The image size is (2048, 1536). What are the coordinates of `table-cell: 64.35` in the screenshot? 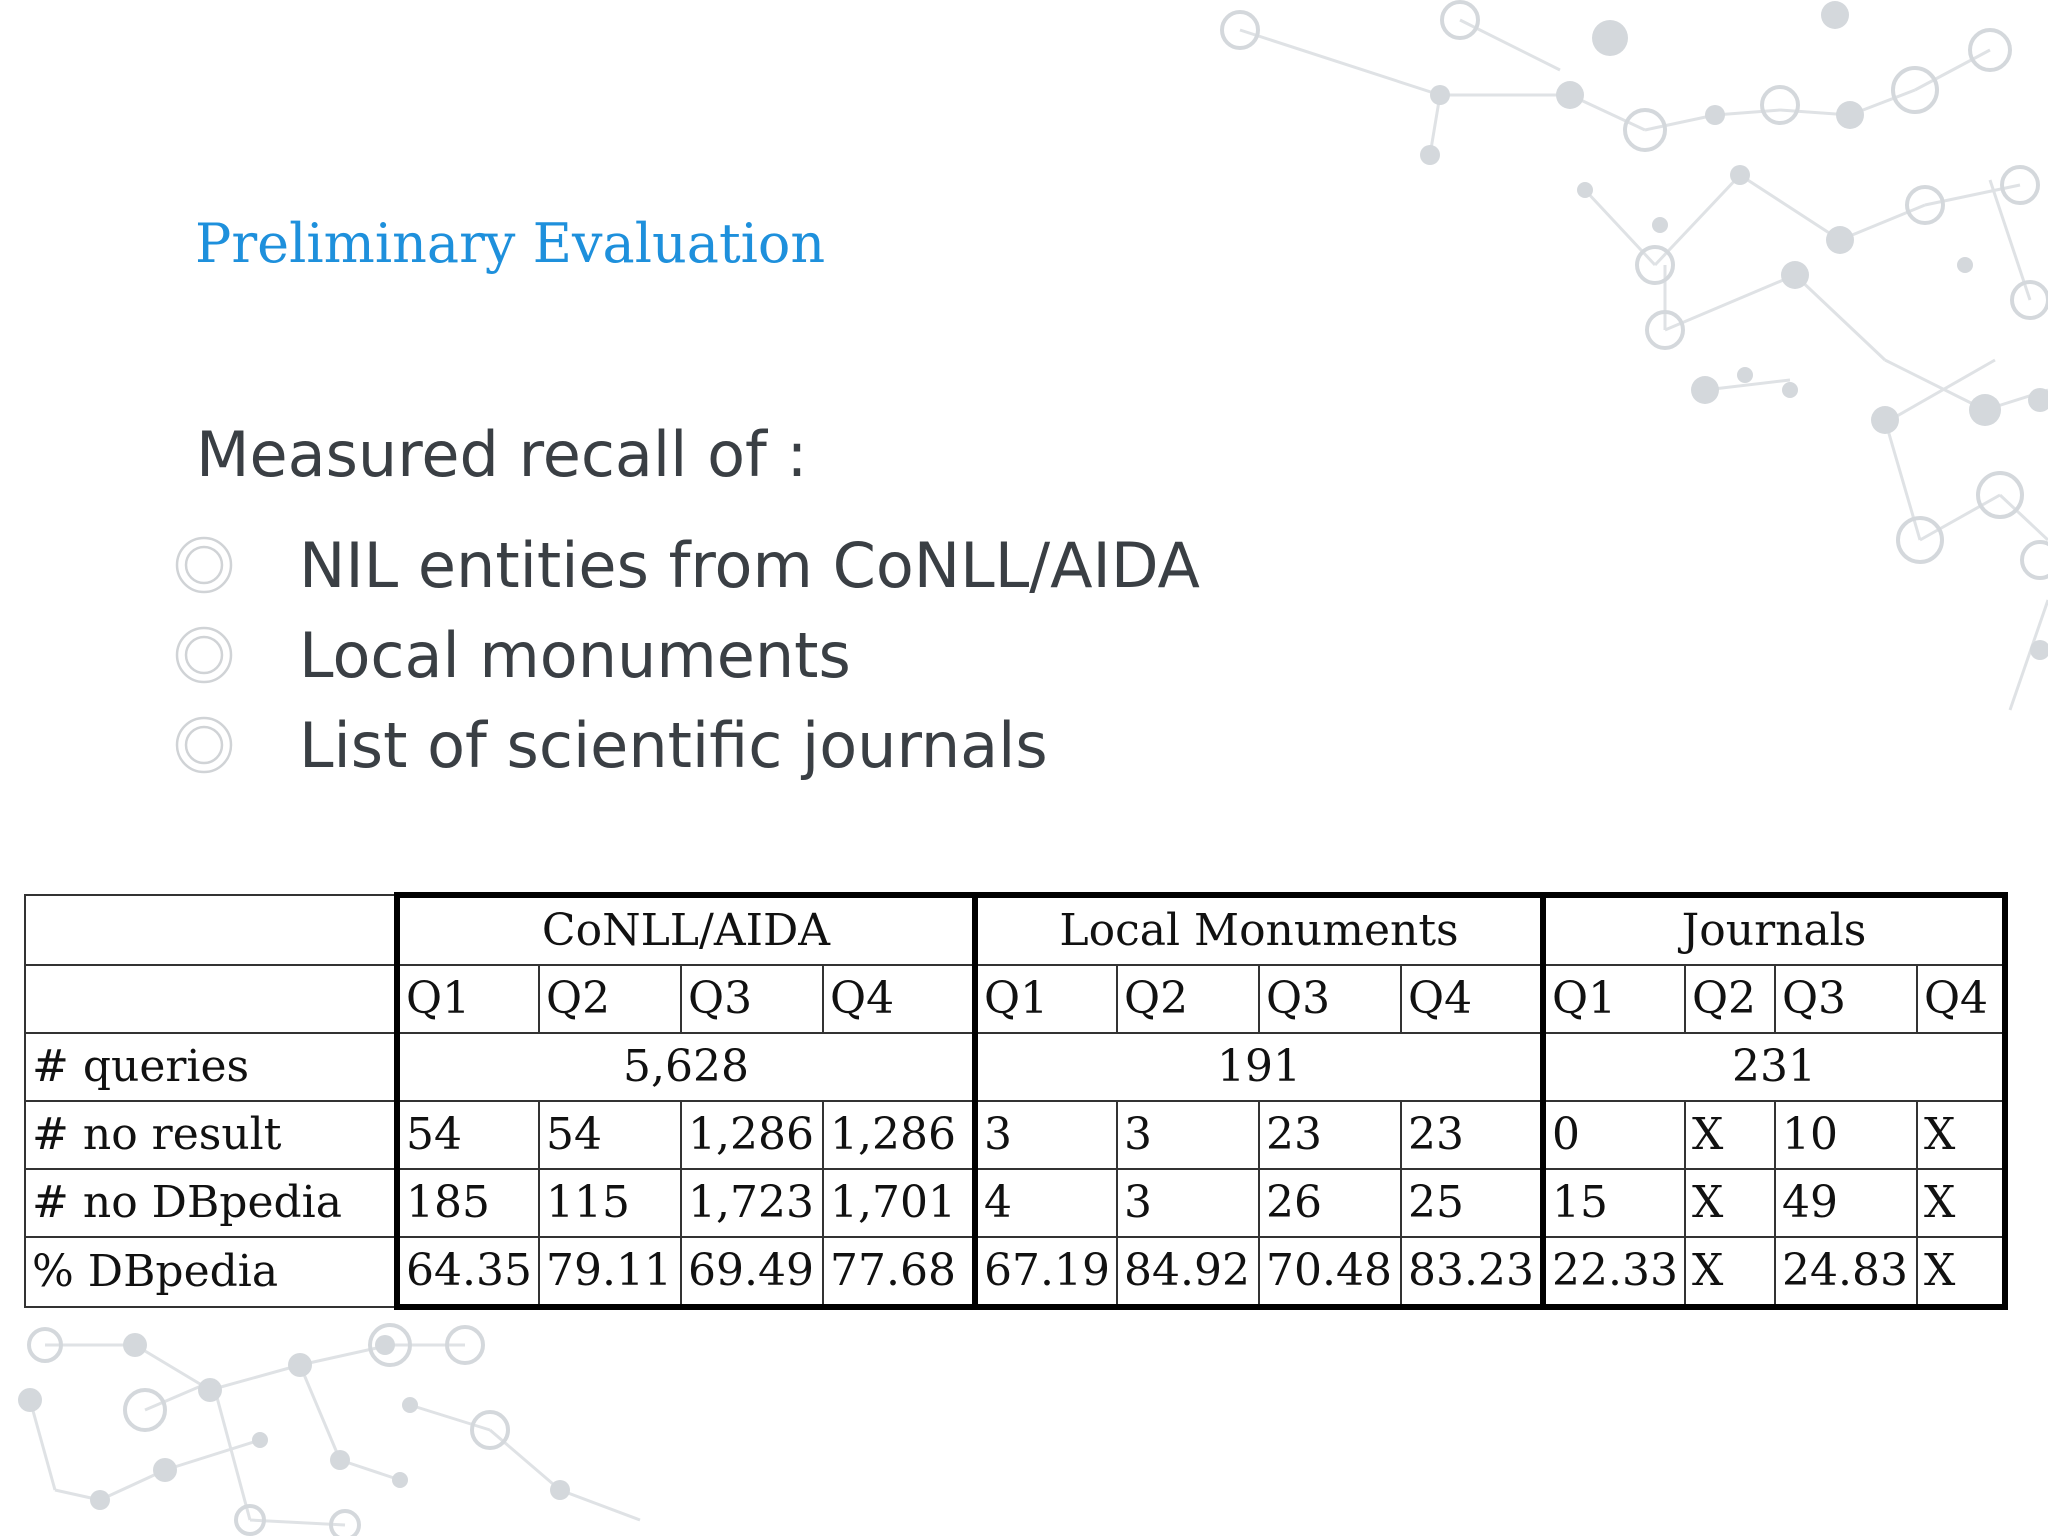 It's located at (467, 1273).